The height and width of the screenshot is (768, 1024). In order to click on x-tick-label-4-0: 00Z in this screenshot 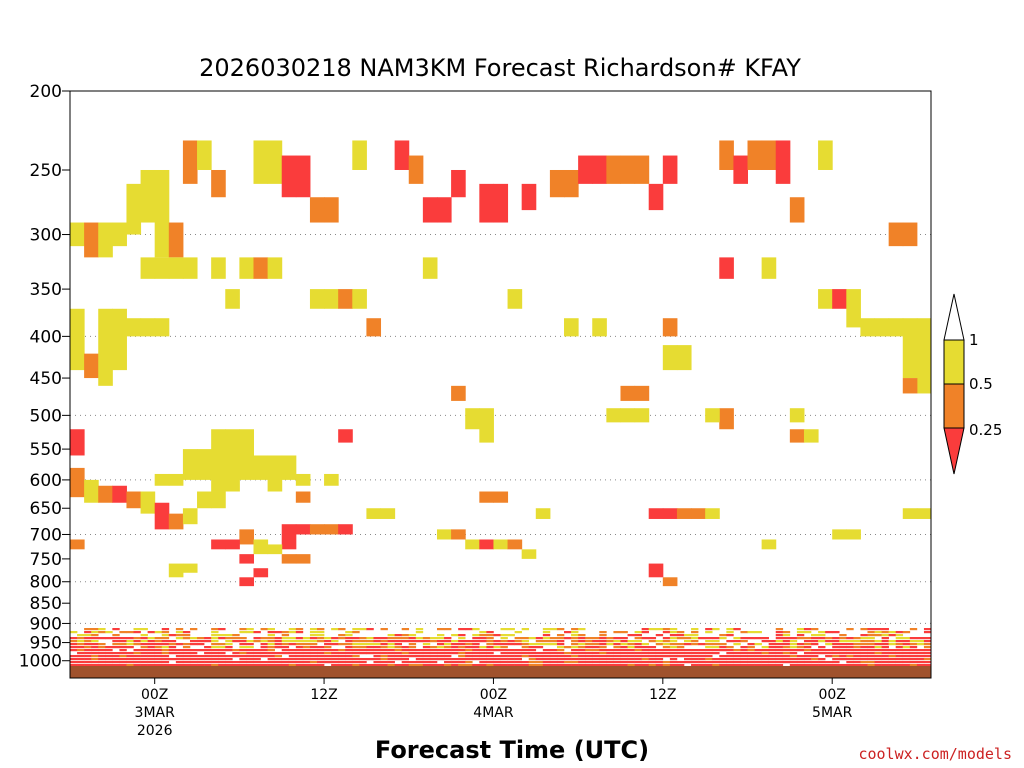, I will do `click(831, 695)`.